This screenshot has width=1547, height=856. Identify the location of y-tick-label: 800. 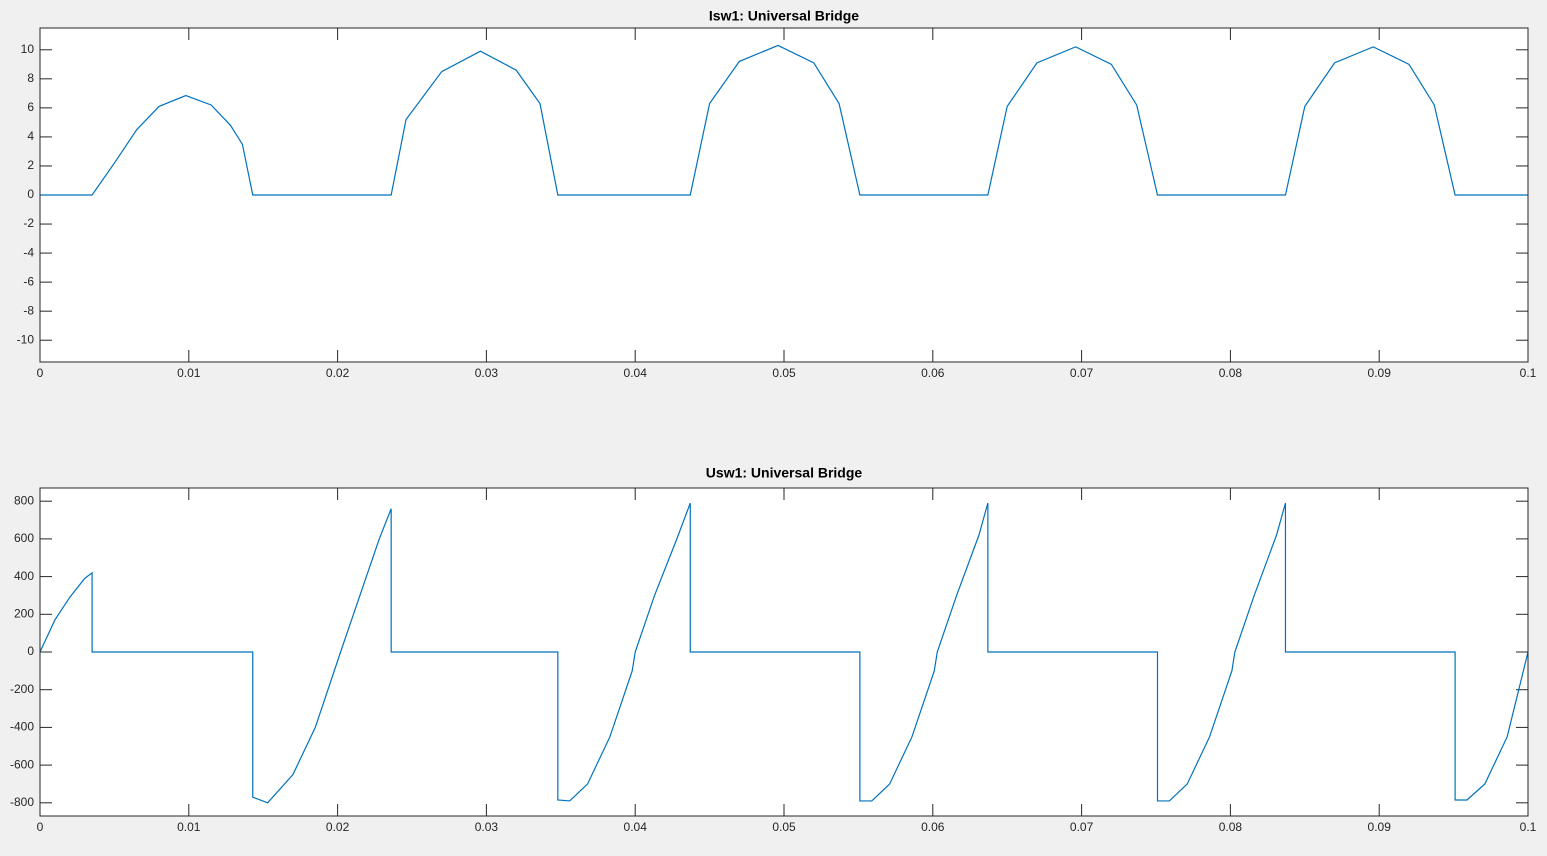
(24, 500).